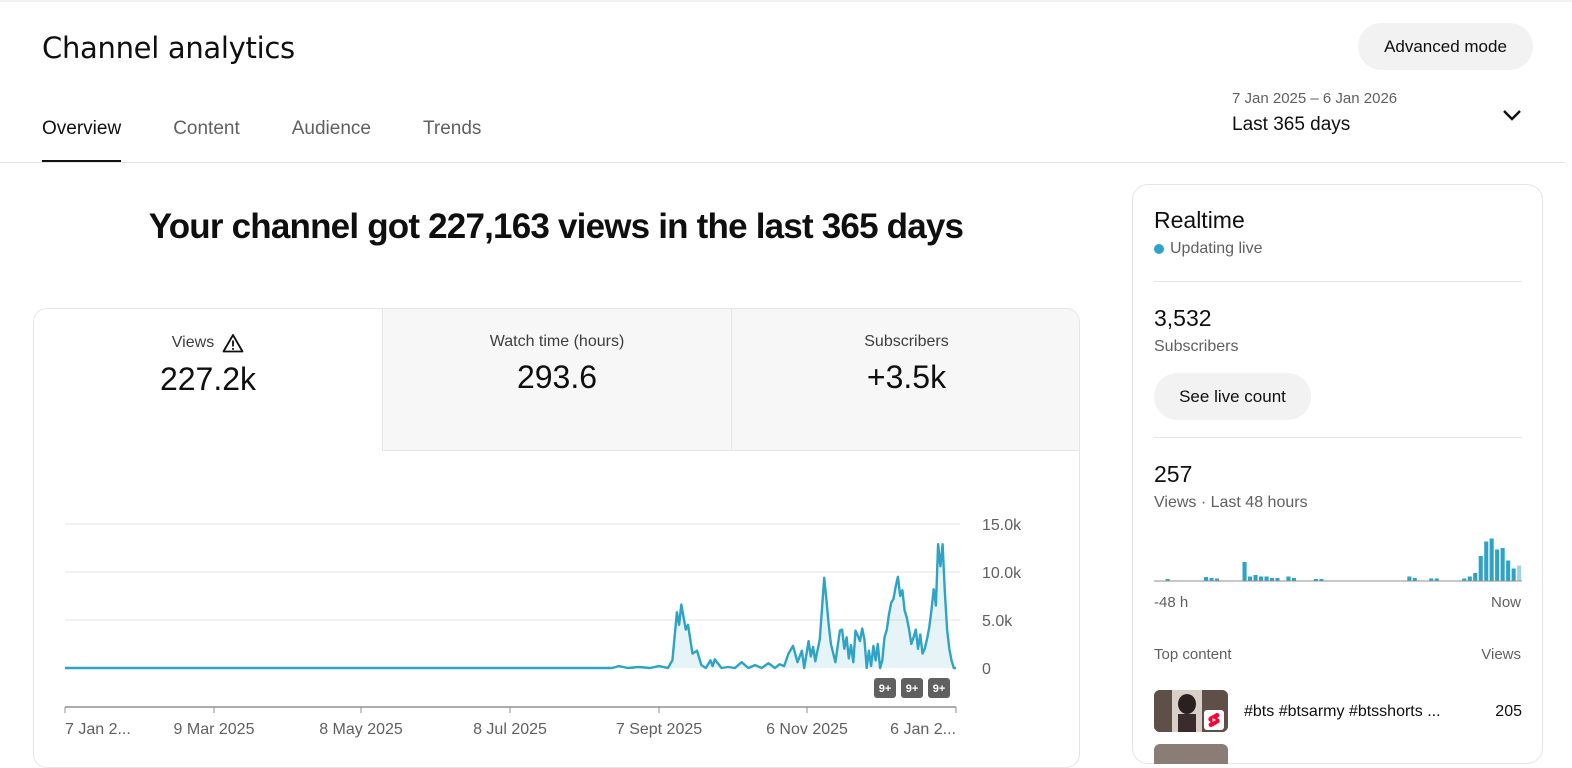  I want to click on top-divider, so click(786, 1).